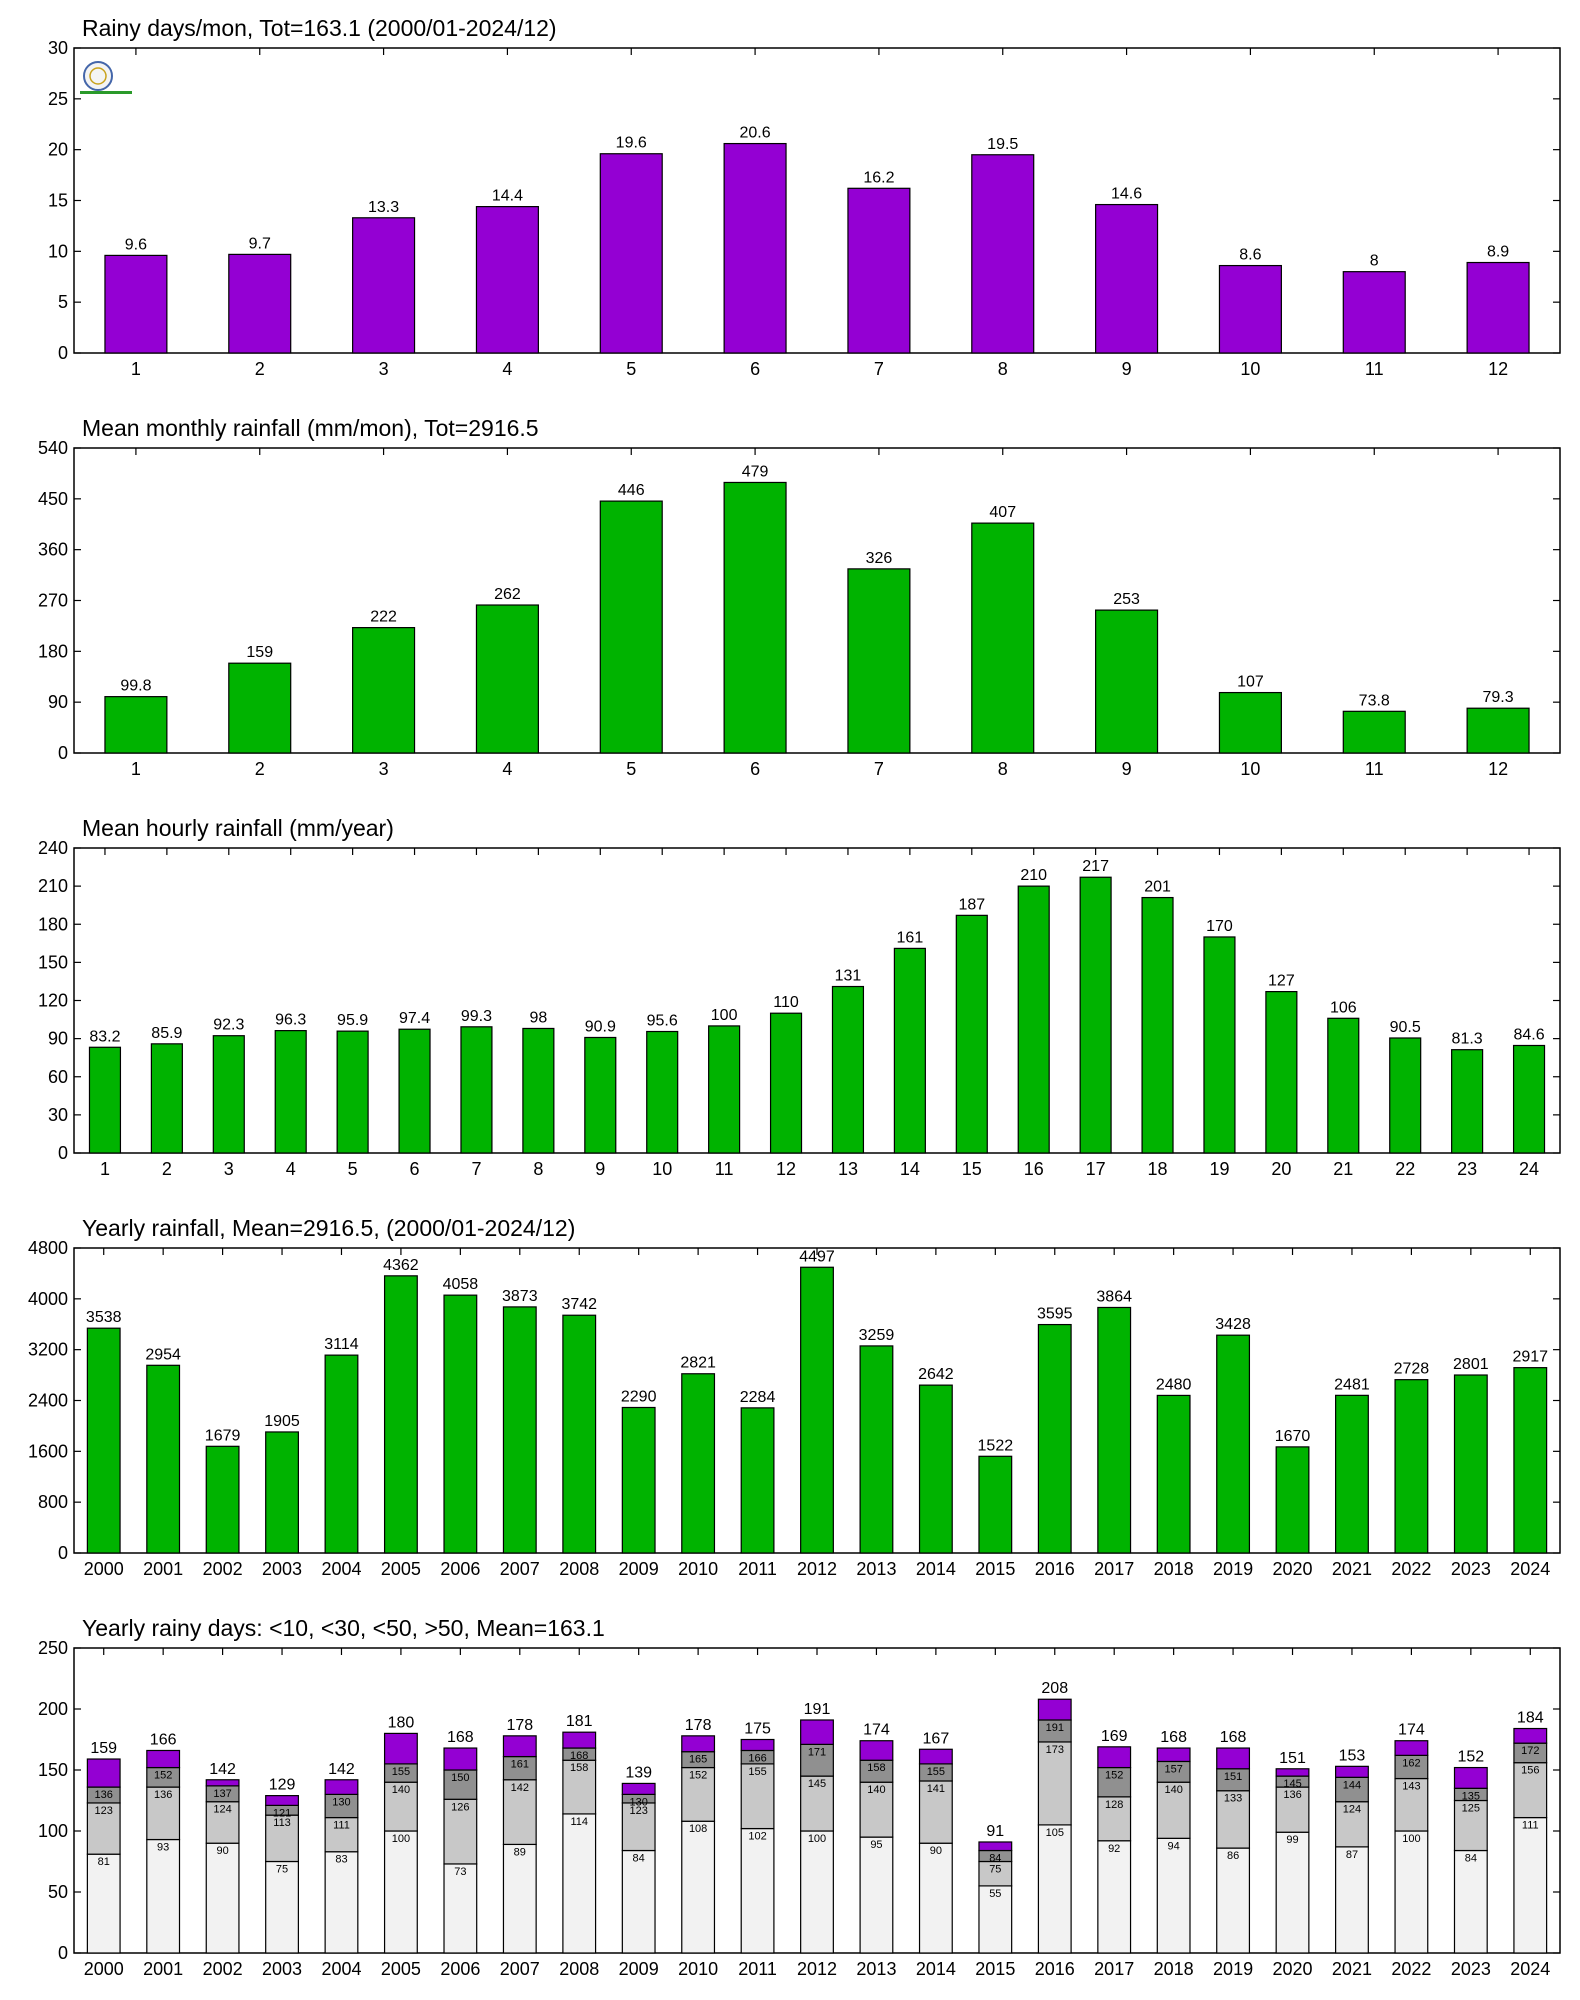 The image size is (1580, 2000). I want to click on bar-total-label: 184, so click(1530, 1718).